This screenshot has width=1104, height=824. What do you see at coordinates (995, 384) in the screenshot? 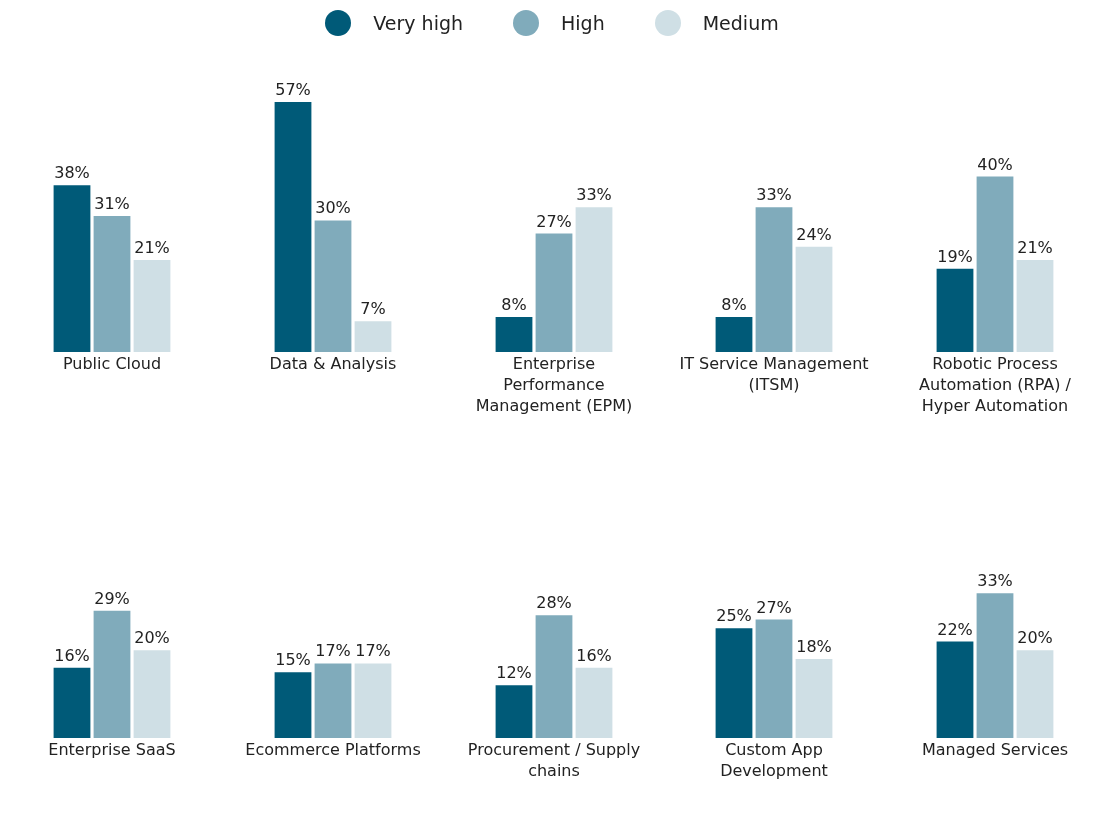
I see `x-tick-label: Robotic Process Automation (RPA) / Hyper Automation` at bounding box center [995, 384].